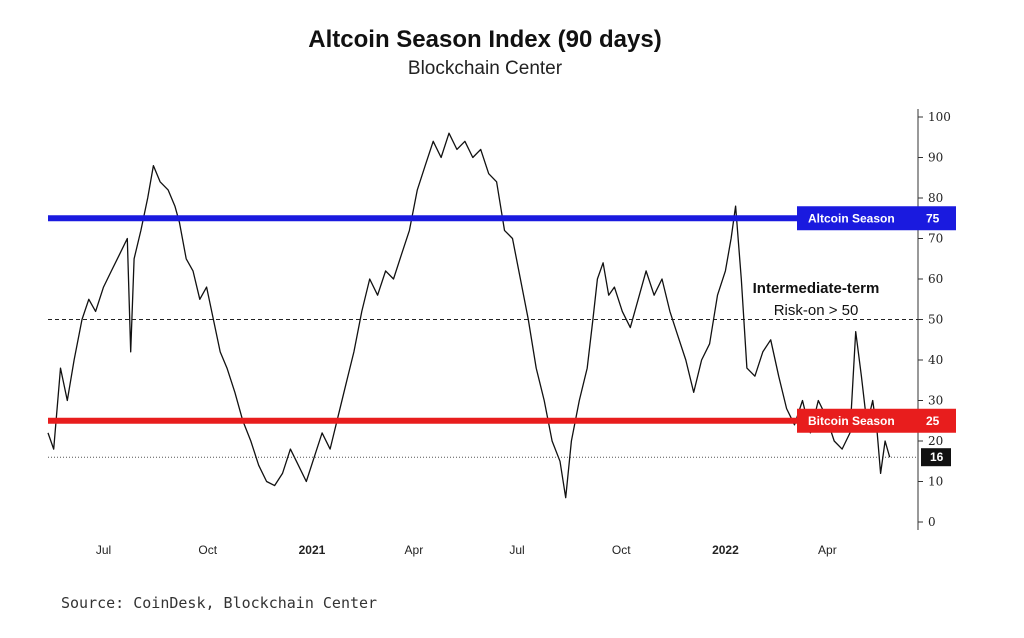 This screenshot has width=1024, height=638. Describe the element at coordinates (816, 288) in the screenshot. I see `annotation-line-1: Intermediate-term` at that location.